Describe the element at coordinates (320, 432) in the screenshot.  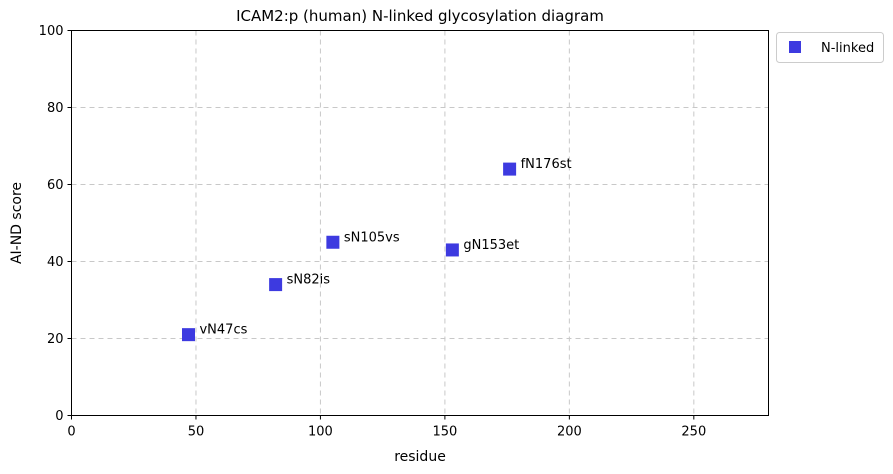
I see `x-tick-label: 100` at that location.